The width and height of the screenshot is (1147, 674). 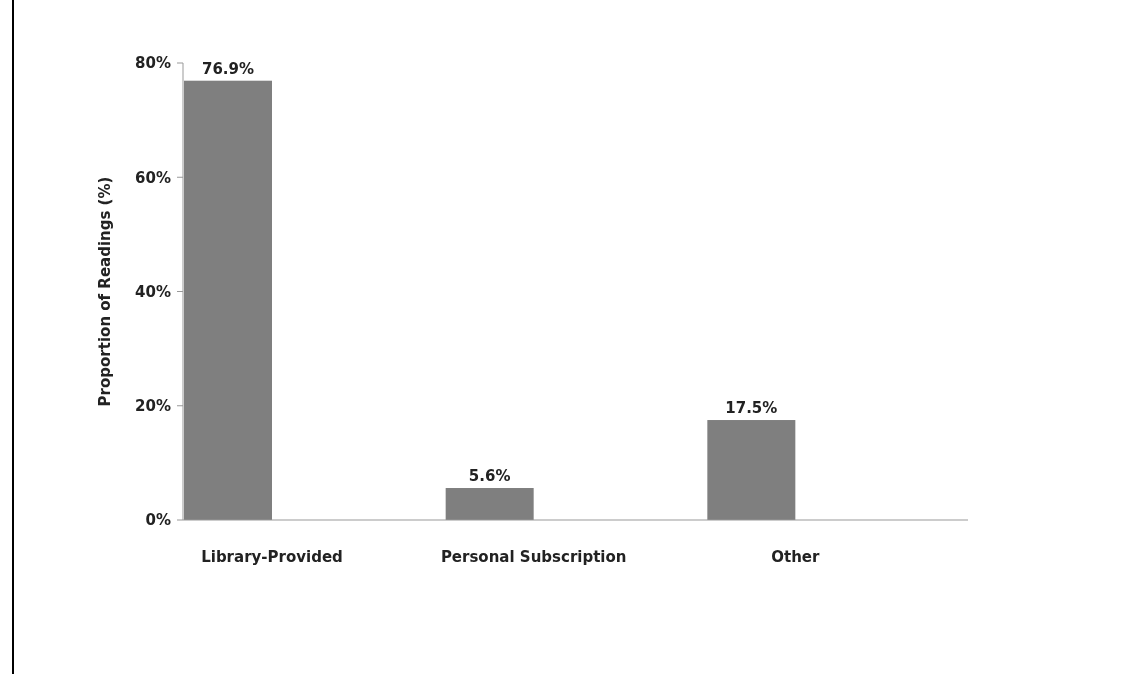 I want to click on data-label: 76.9%, so click(x=228, y=68).